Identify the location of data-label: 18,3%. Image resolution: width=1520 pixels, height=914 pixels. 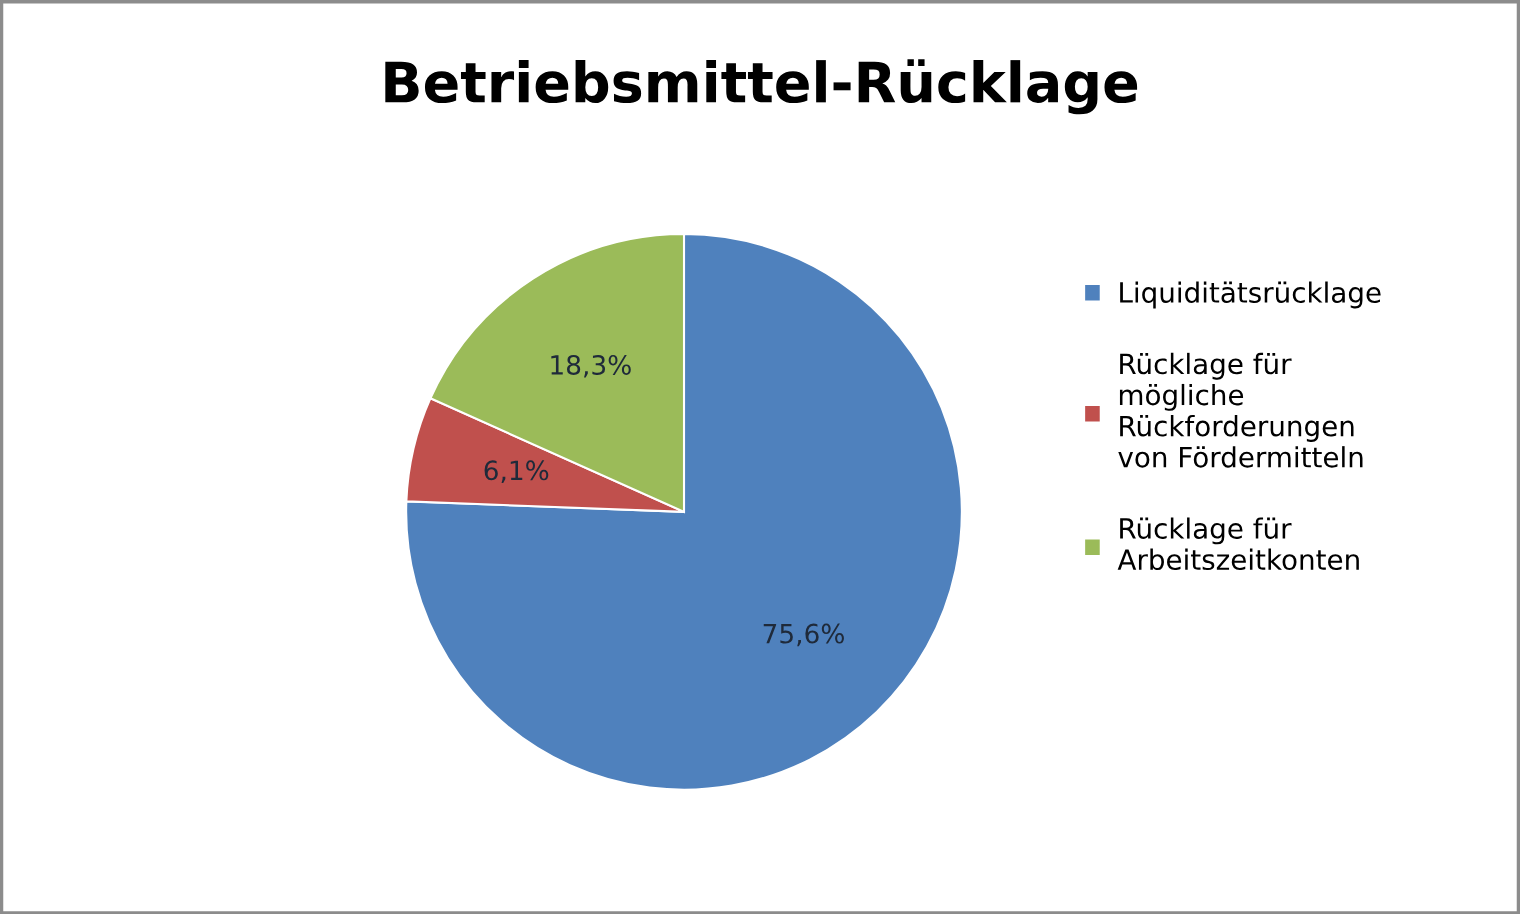
(591, 366).